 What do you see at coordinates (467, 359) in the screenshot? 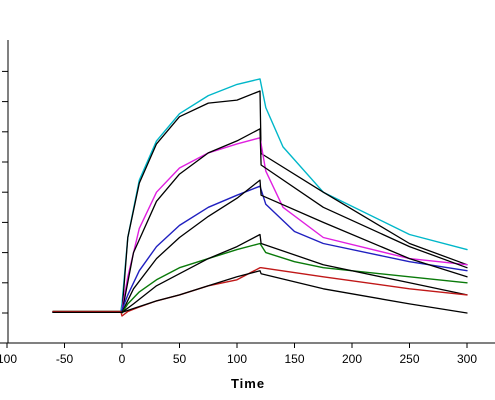
I see `x-tick-label: 300` at bounding box center [467, 359].